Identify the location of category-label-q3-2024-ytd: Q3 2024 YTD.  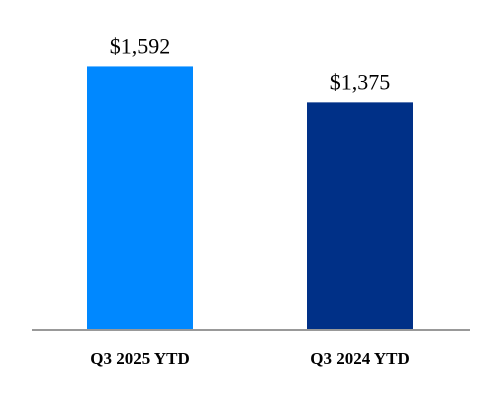
(360, 358).